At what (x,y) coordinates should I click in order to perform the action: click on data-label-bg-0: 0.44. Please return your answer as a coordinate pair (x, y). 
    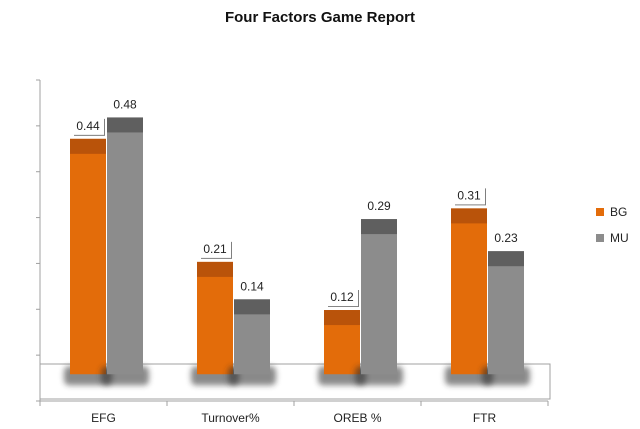
    Looking at the image, I should click on (88, 126).